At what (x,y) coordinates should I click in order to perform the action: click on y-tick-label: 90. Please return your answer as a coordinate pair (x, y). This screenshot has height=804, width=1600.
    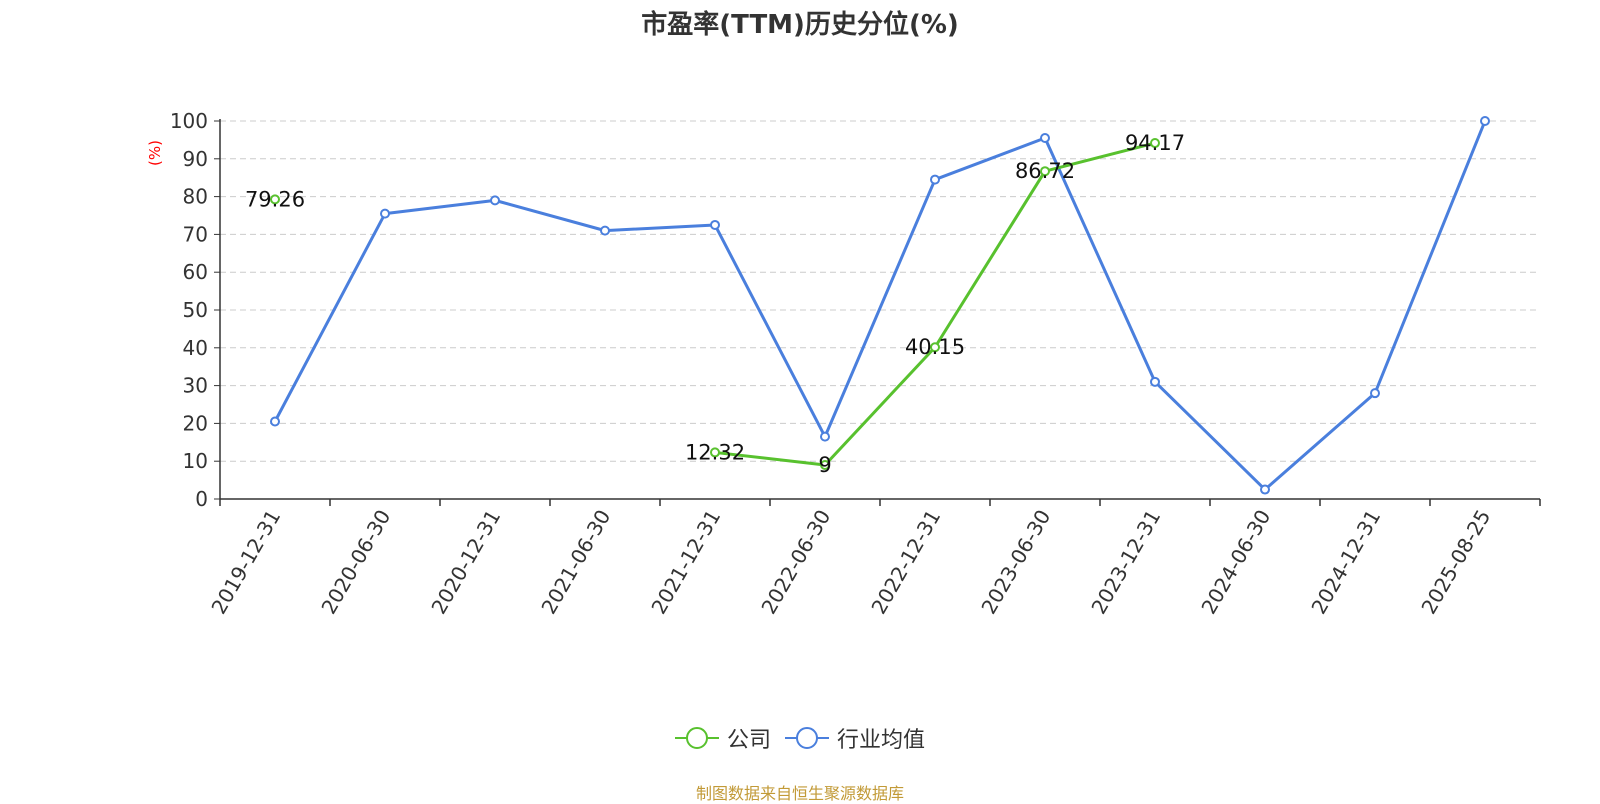
    Looking at the image, I should click on (195, 159).